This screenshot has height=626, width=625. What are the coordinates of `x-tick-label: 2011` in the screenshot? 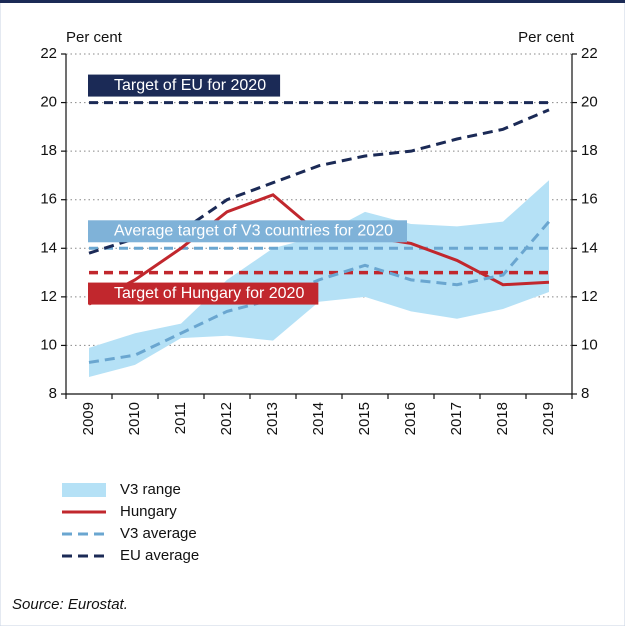 It's located at (180, 418).